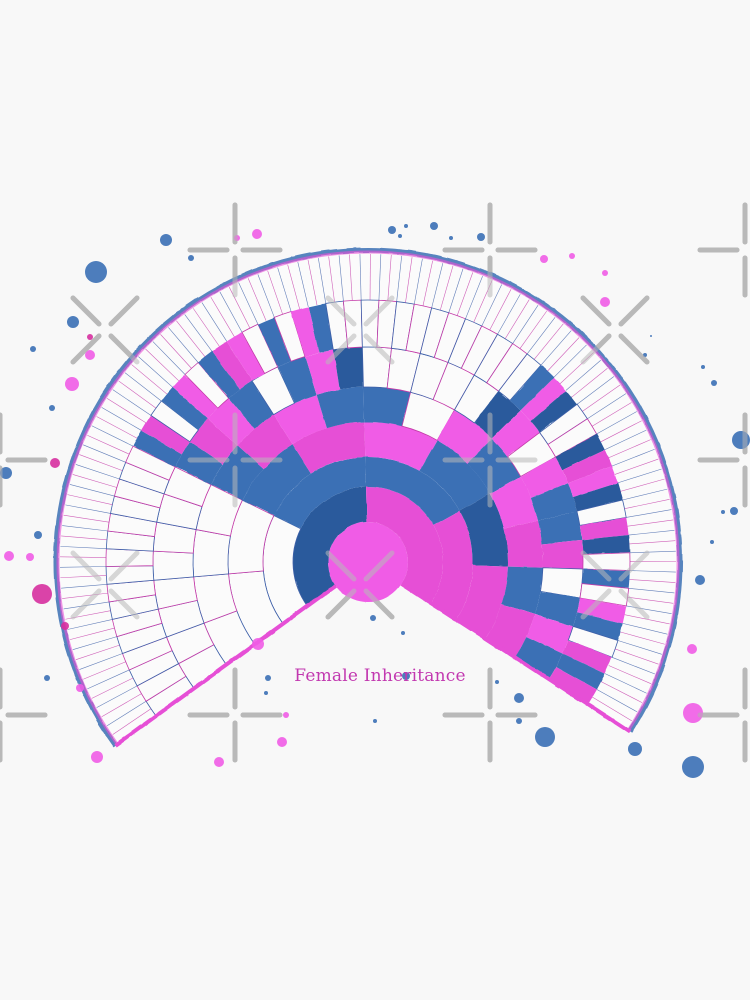  What do you see at coordinates (380, 676) in the screenshot?
I see `artwork-caption: Female Inheritance` at bounding box center [380, 676].